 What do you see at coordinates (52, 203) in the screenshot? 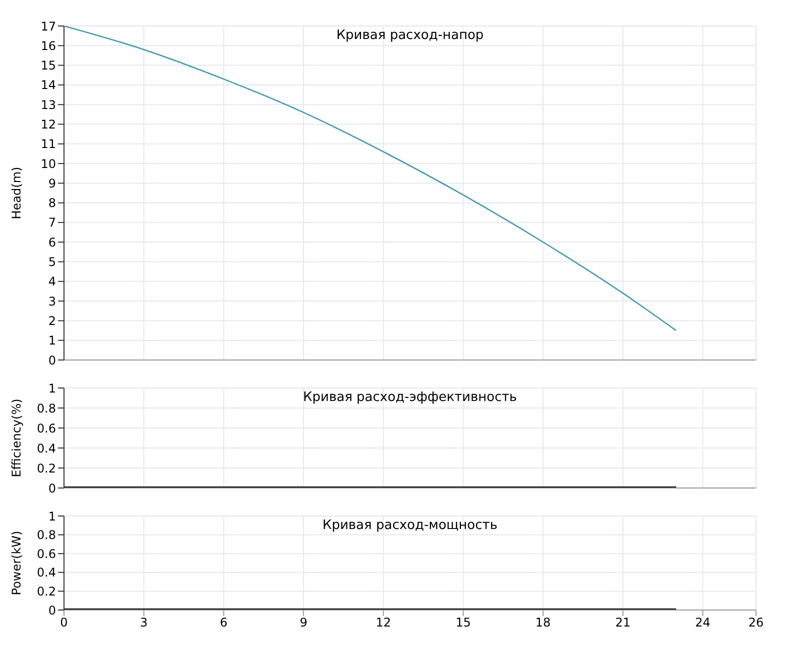
I see `y-tick-label: 8` at bounding box center [52, 203].